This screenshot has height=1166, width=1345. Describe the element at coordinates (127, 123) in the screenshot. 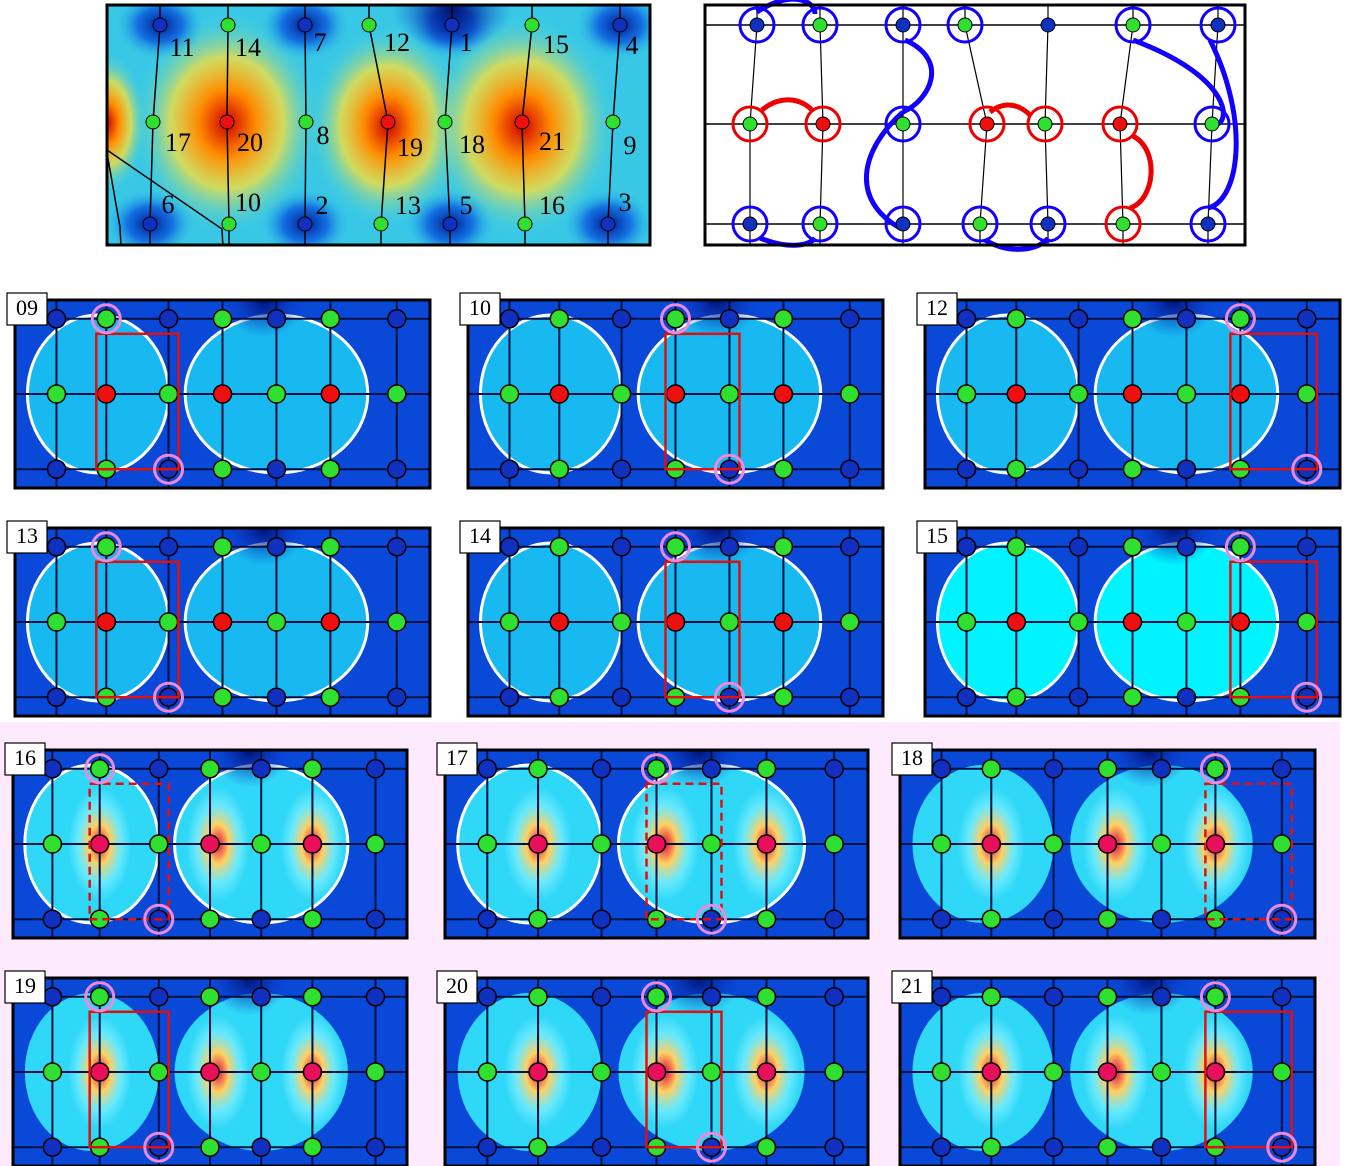

I see `hot-blob` at that location.